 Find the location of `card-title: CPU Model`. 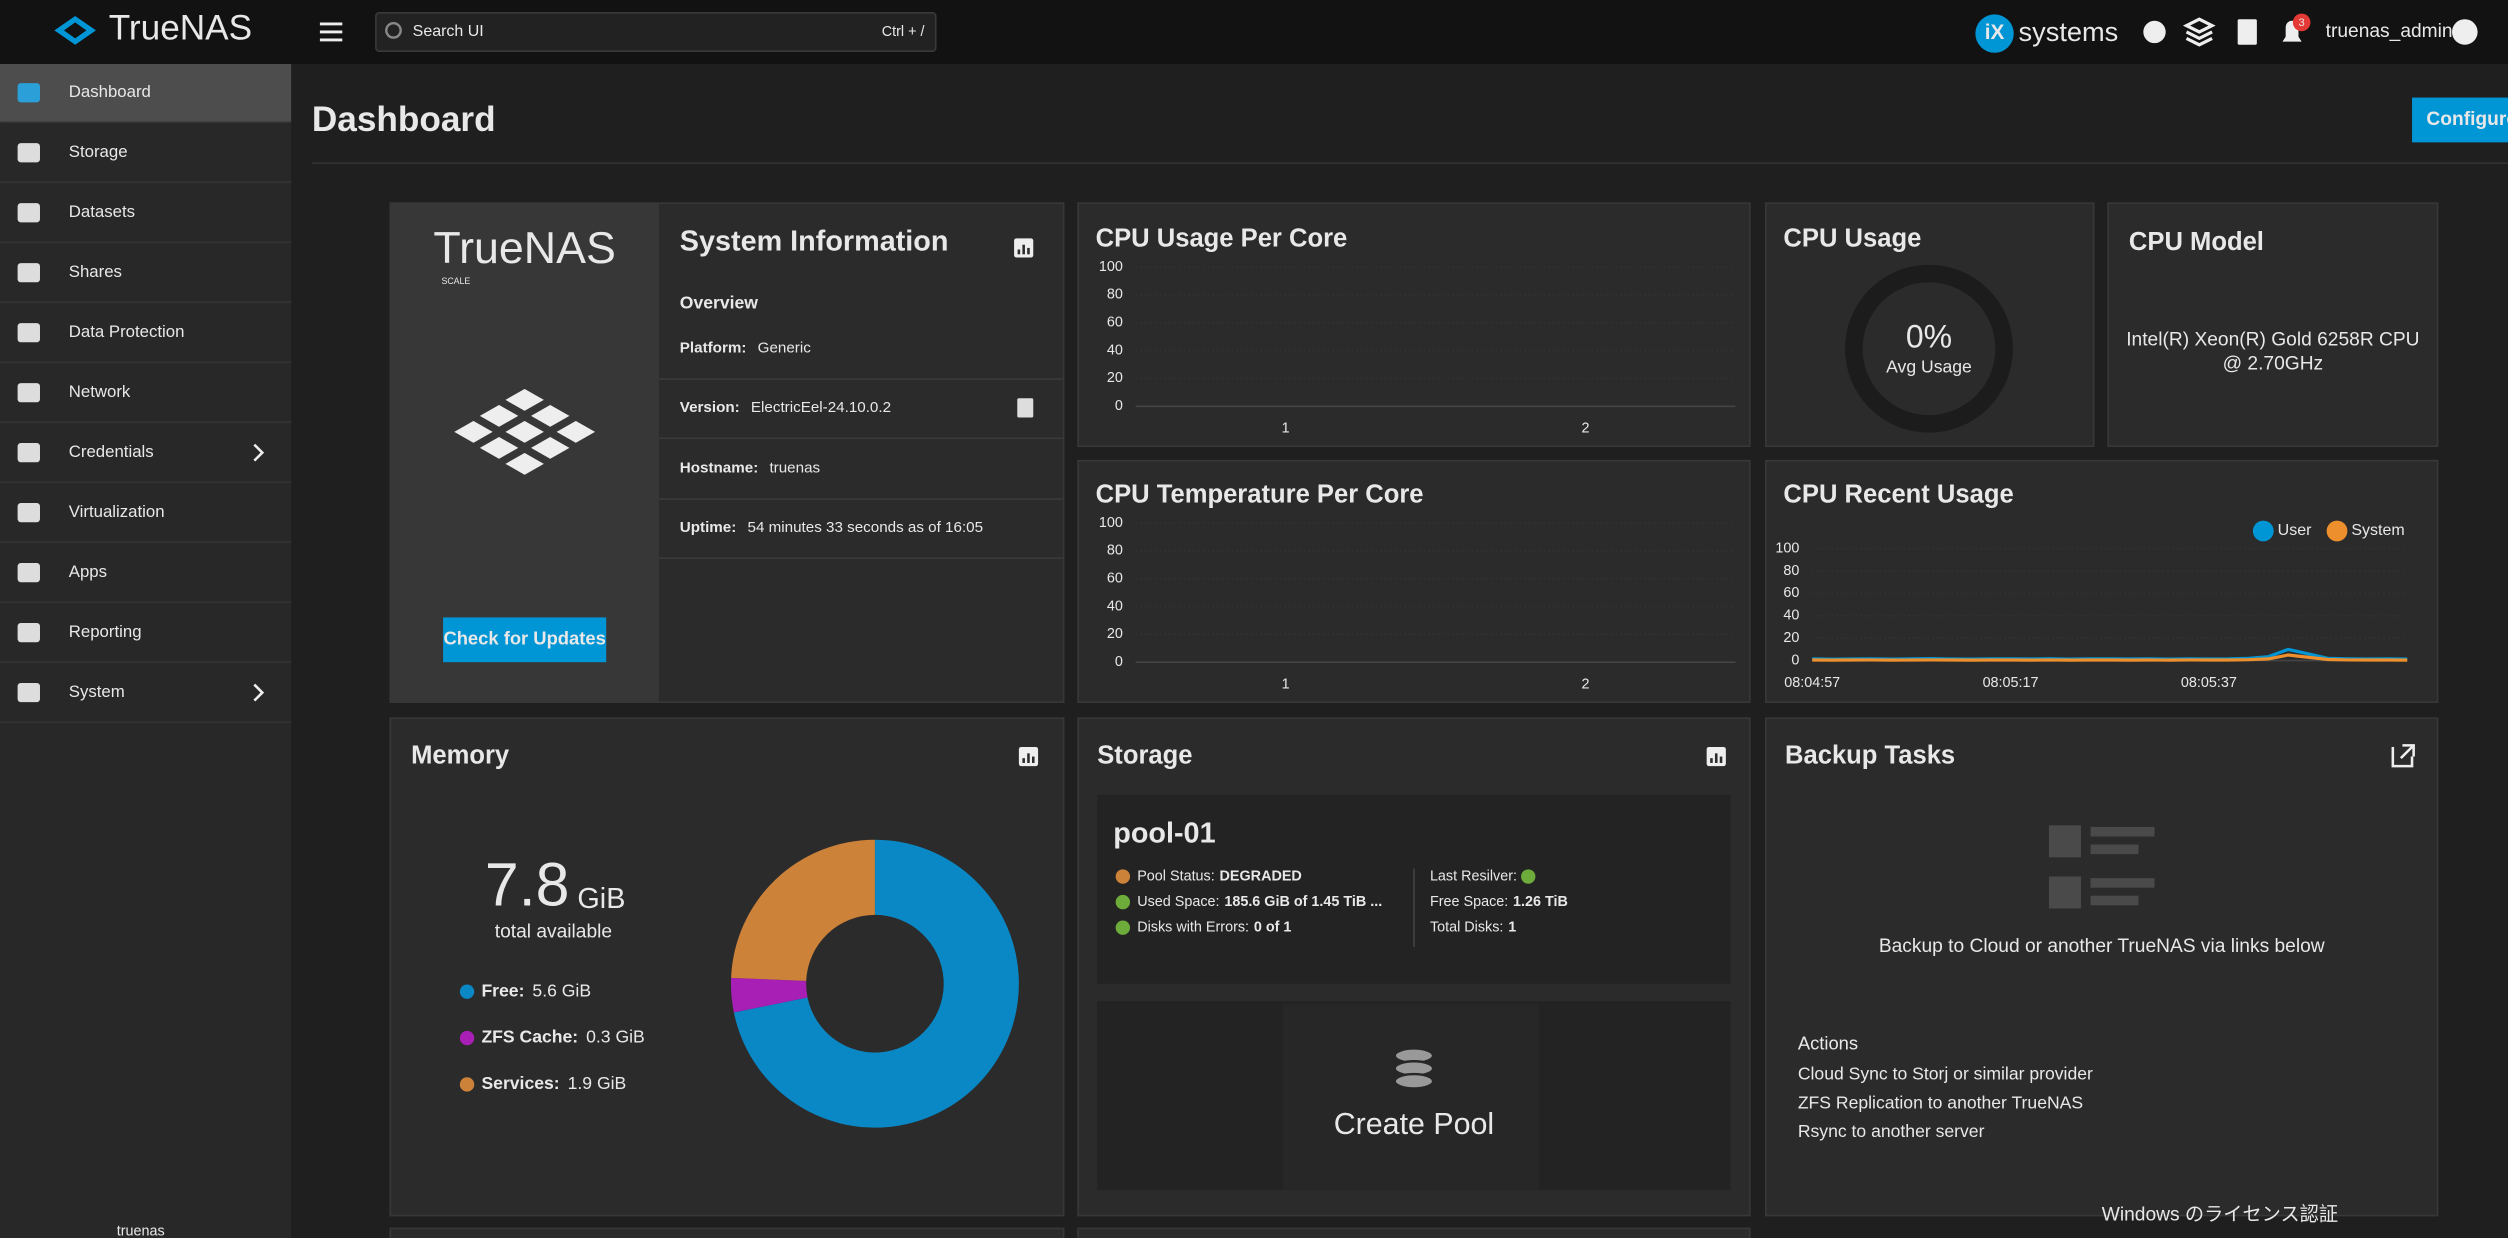

card-title: CPU Model is located at coordinates (2196, 242).